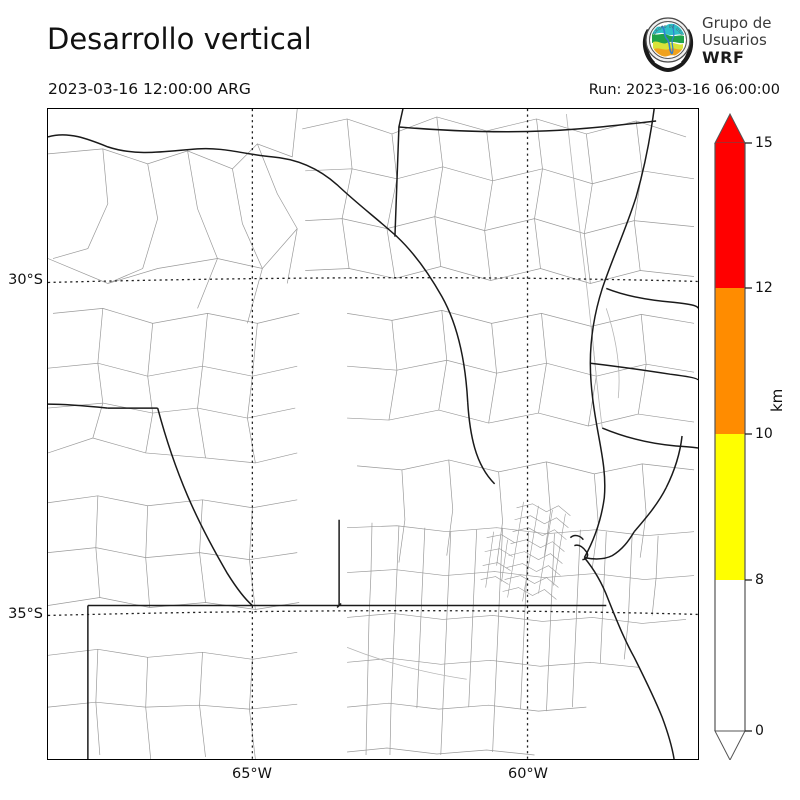  What do you see at coordinates (730, 745) in the screenshot?
I see `colorbar-under-arrow` at bounding box center [730, 745].